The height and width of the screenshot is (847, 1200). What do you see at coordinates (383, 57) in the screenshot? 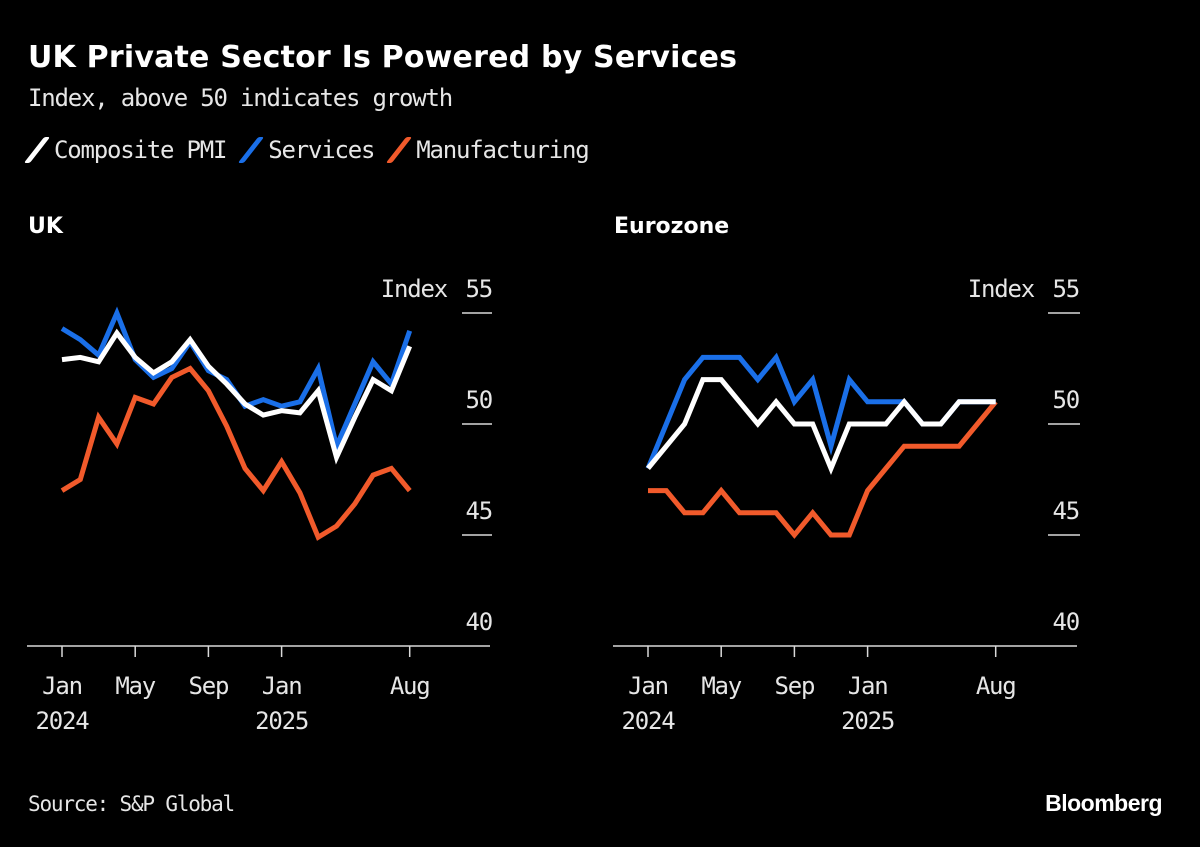
I see `chart-title: UK Private Sector Is Powered by Services` at bounding box center [383, 57].